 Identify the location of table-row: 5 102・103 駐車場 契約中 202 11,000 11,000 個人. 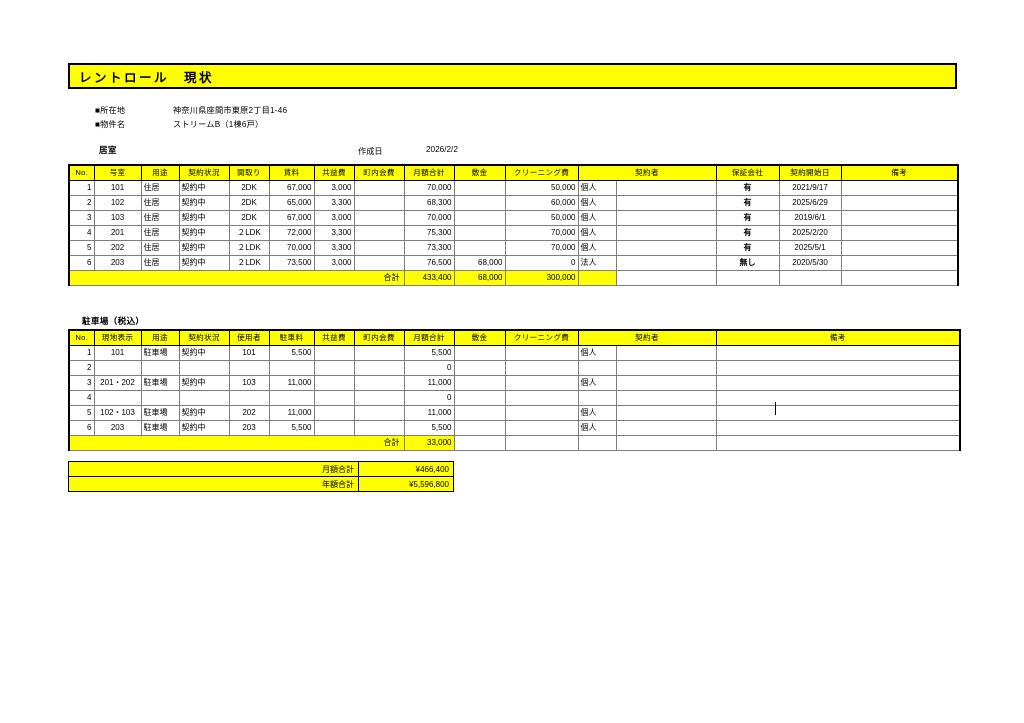
(514, 412).